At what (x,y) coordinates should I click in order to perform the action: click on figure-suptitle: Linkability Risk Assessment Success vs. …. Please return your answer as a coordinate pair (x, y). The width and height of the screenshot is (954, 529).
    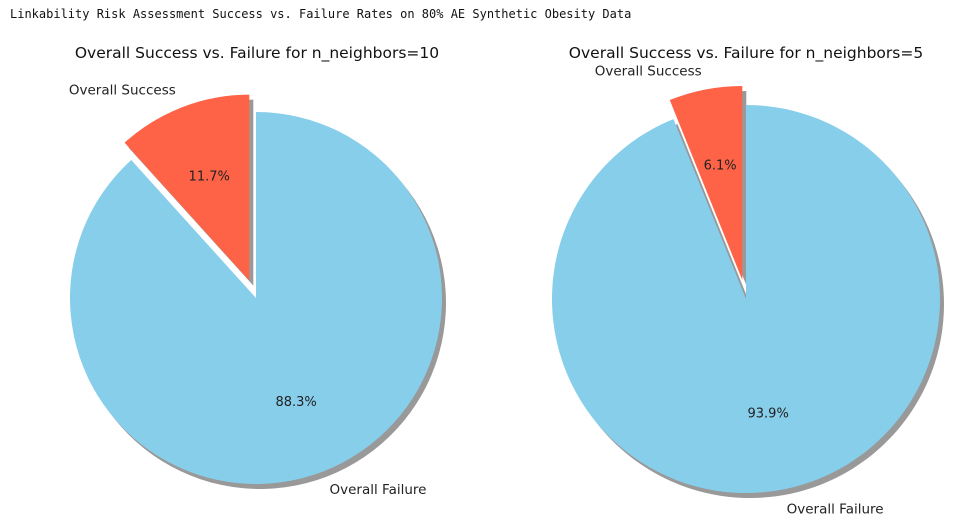
    Looking at the image, I should click on (321, 14).